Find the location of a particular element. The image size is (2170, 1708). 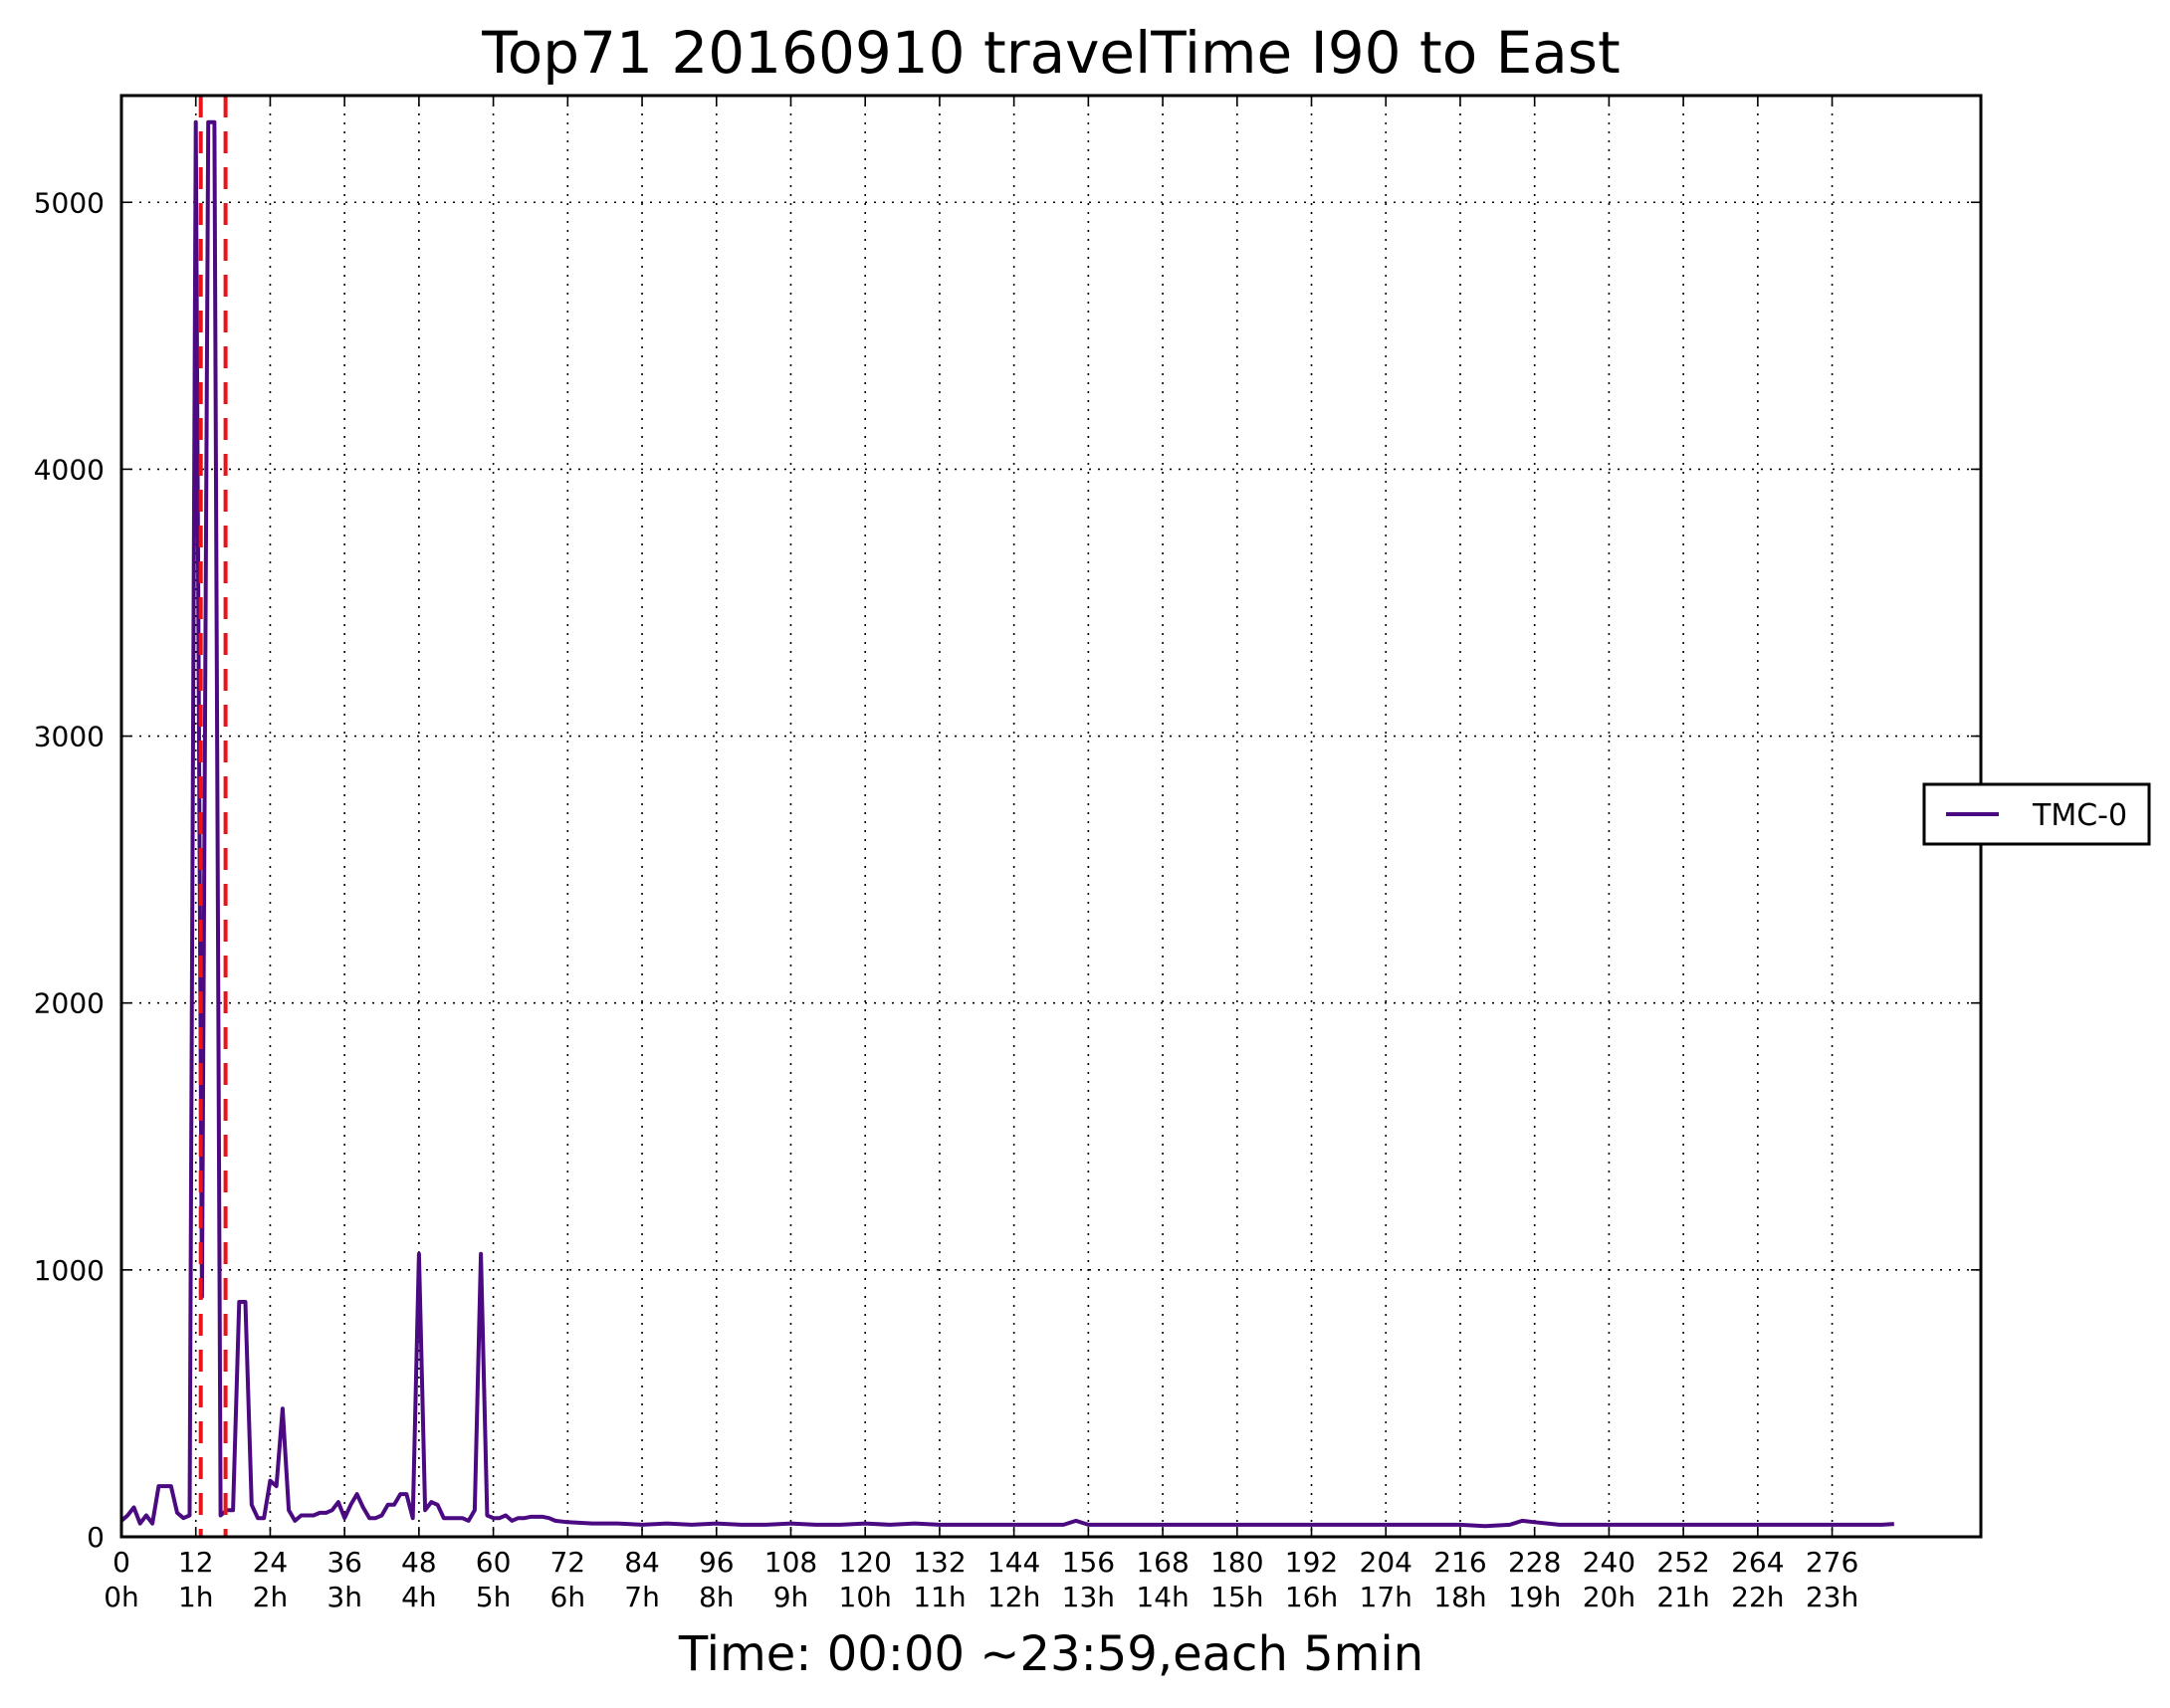

x-tick-label: 60 is located at coordinates (494, 1562).